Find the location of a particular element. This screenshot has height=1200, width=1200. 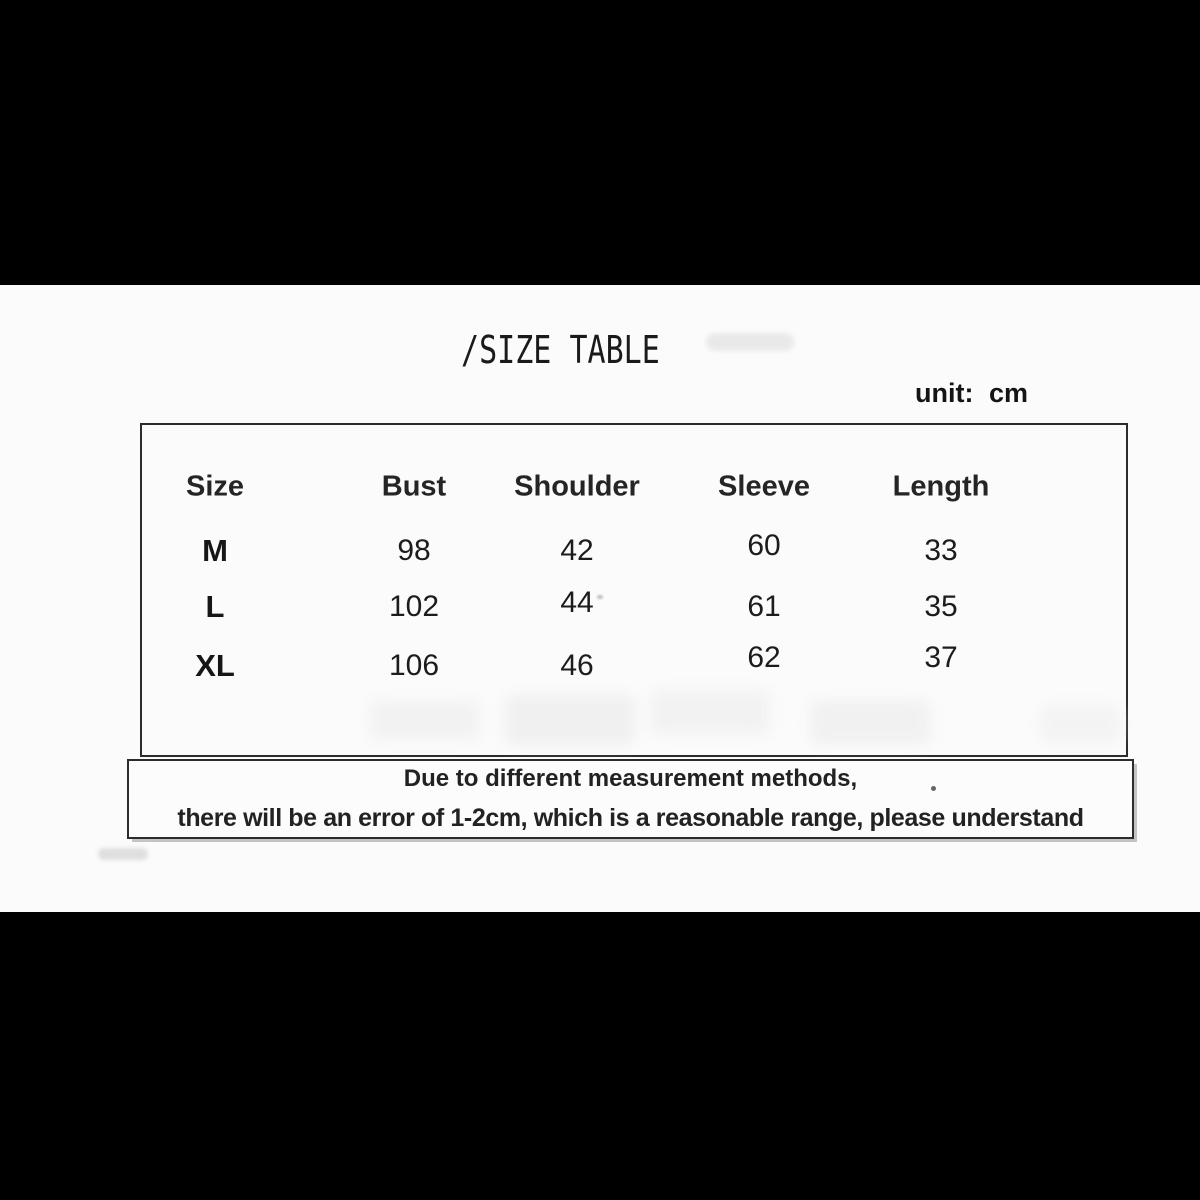

cell-m-bust: 98 is located at coordinates (414, 550).